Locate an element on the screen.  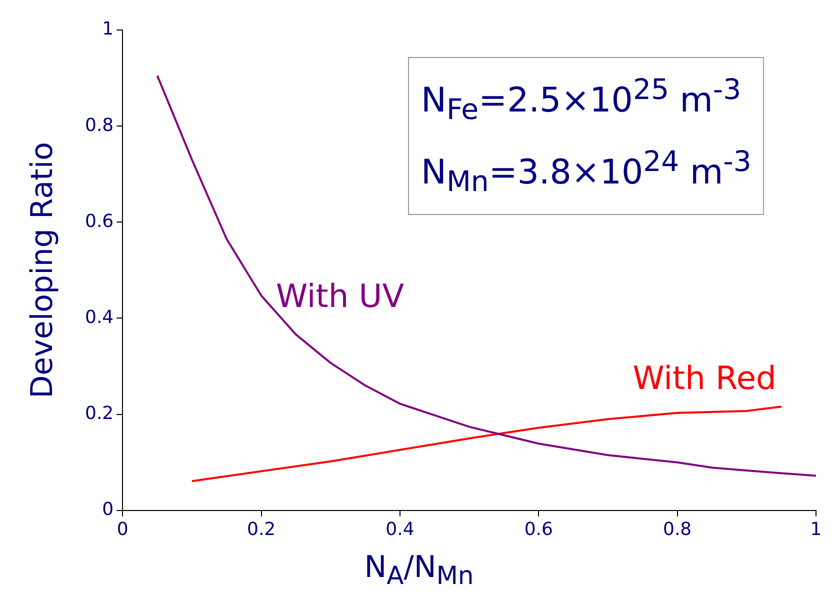
x-tick-label: 0 is located at coordinates (122, 529).